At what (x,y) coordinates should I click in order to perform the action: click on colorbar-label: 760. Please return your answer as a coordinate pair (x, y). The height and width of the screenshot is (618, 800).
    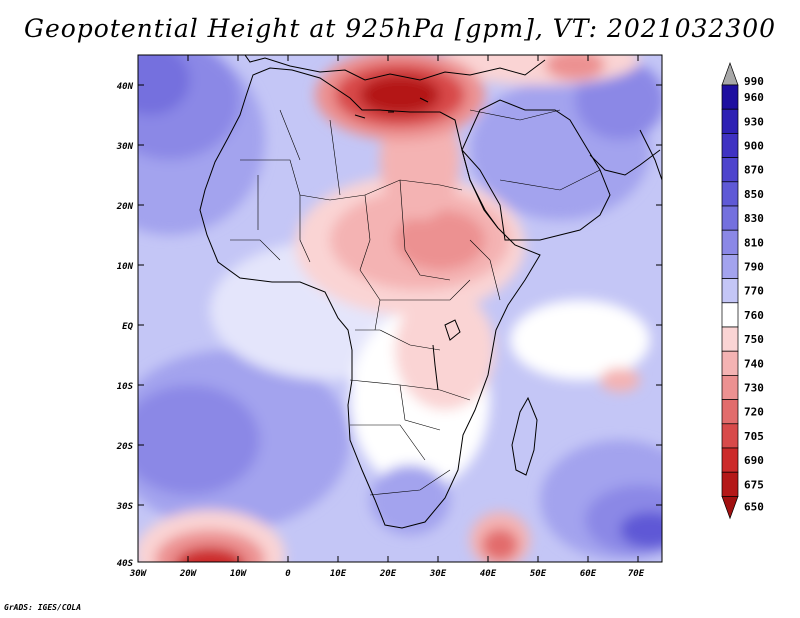
    Looking at the image, I should click on (754, 315).